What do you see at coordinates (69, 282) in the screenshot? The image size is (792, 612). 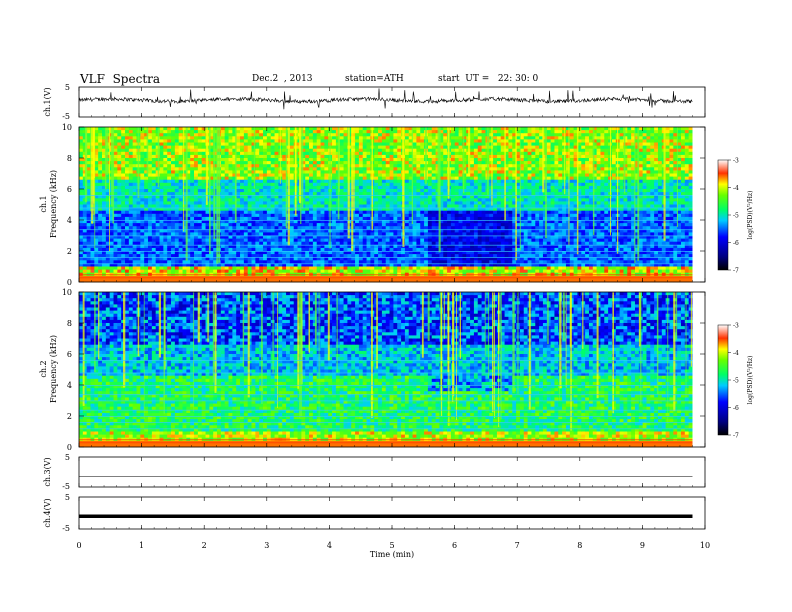 I see `ch1-spec-ytick-0: 0` at bounding box center [69, 282].